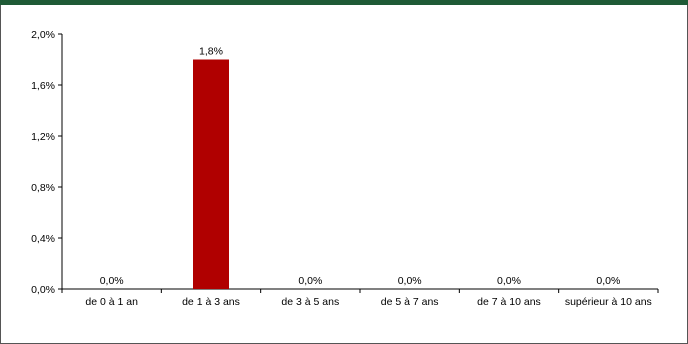 The height and width of the screenshot is (344, 688). I want to click on x-tick-label: de 0 à 1 an, so click(111, 302).